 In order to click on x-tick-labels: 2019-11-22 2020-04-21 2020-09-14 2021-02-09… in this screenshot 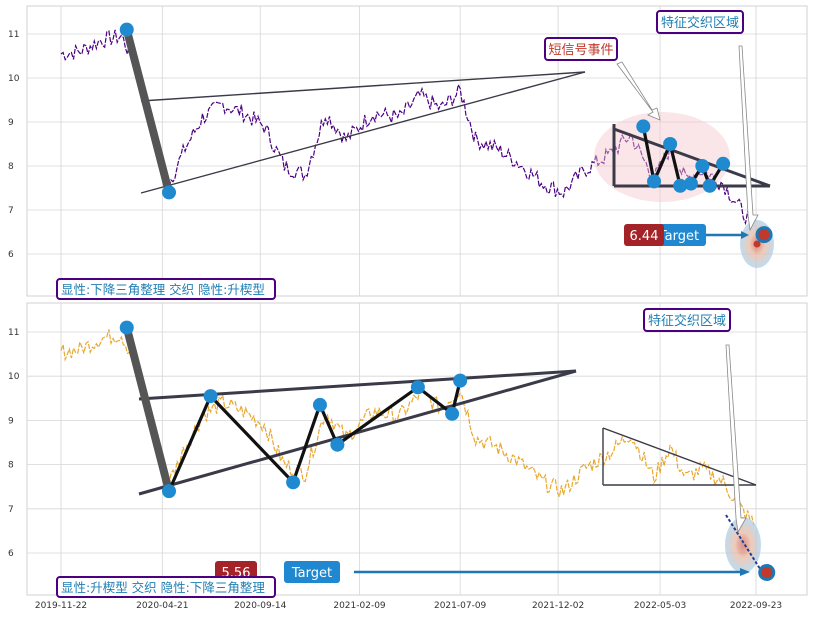, I will do `click(408, 606)`.